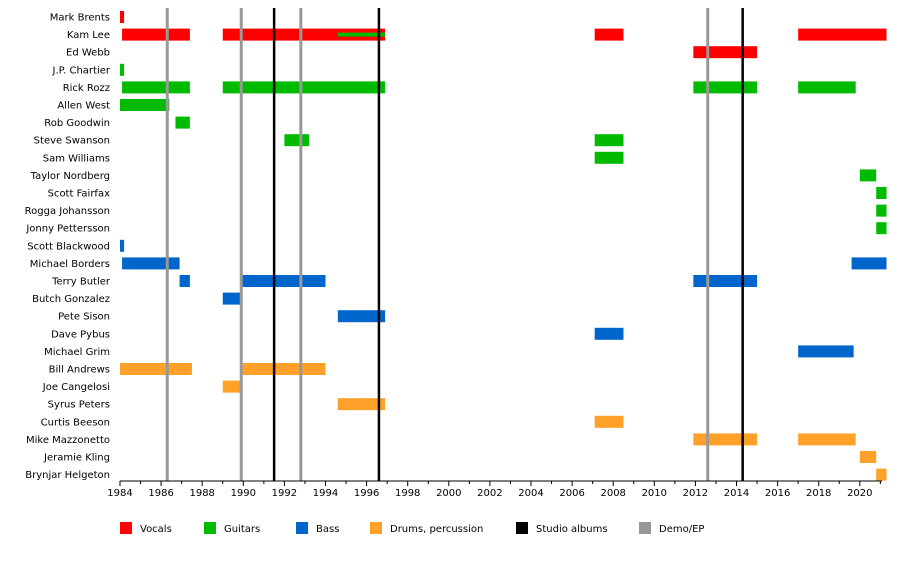 The width and height of the screenshot is (900, 568). What do you see at coordinates (156, 529) in the screenshot?
I see `legend-label-vocals: Vocals` at bounding box center [156, 529].